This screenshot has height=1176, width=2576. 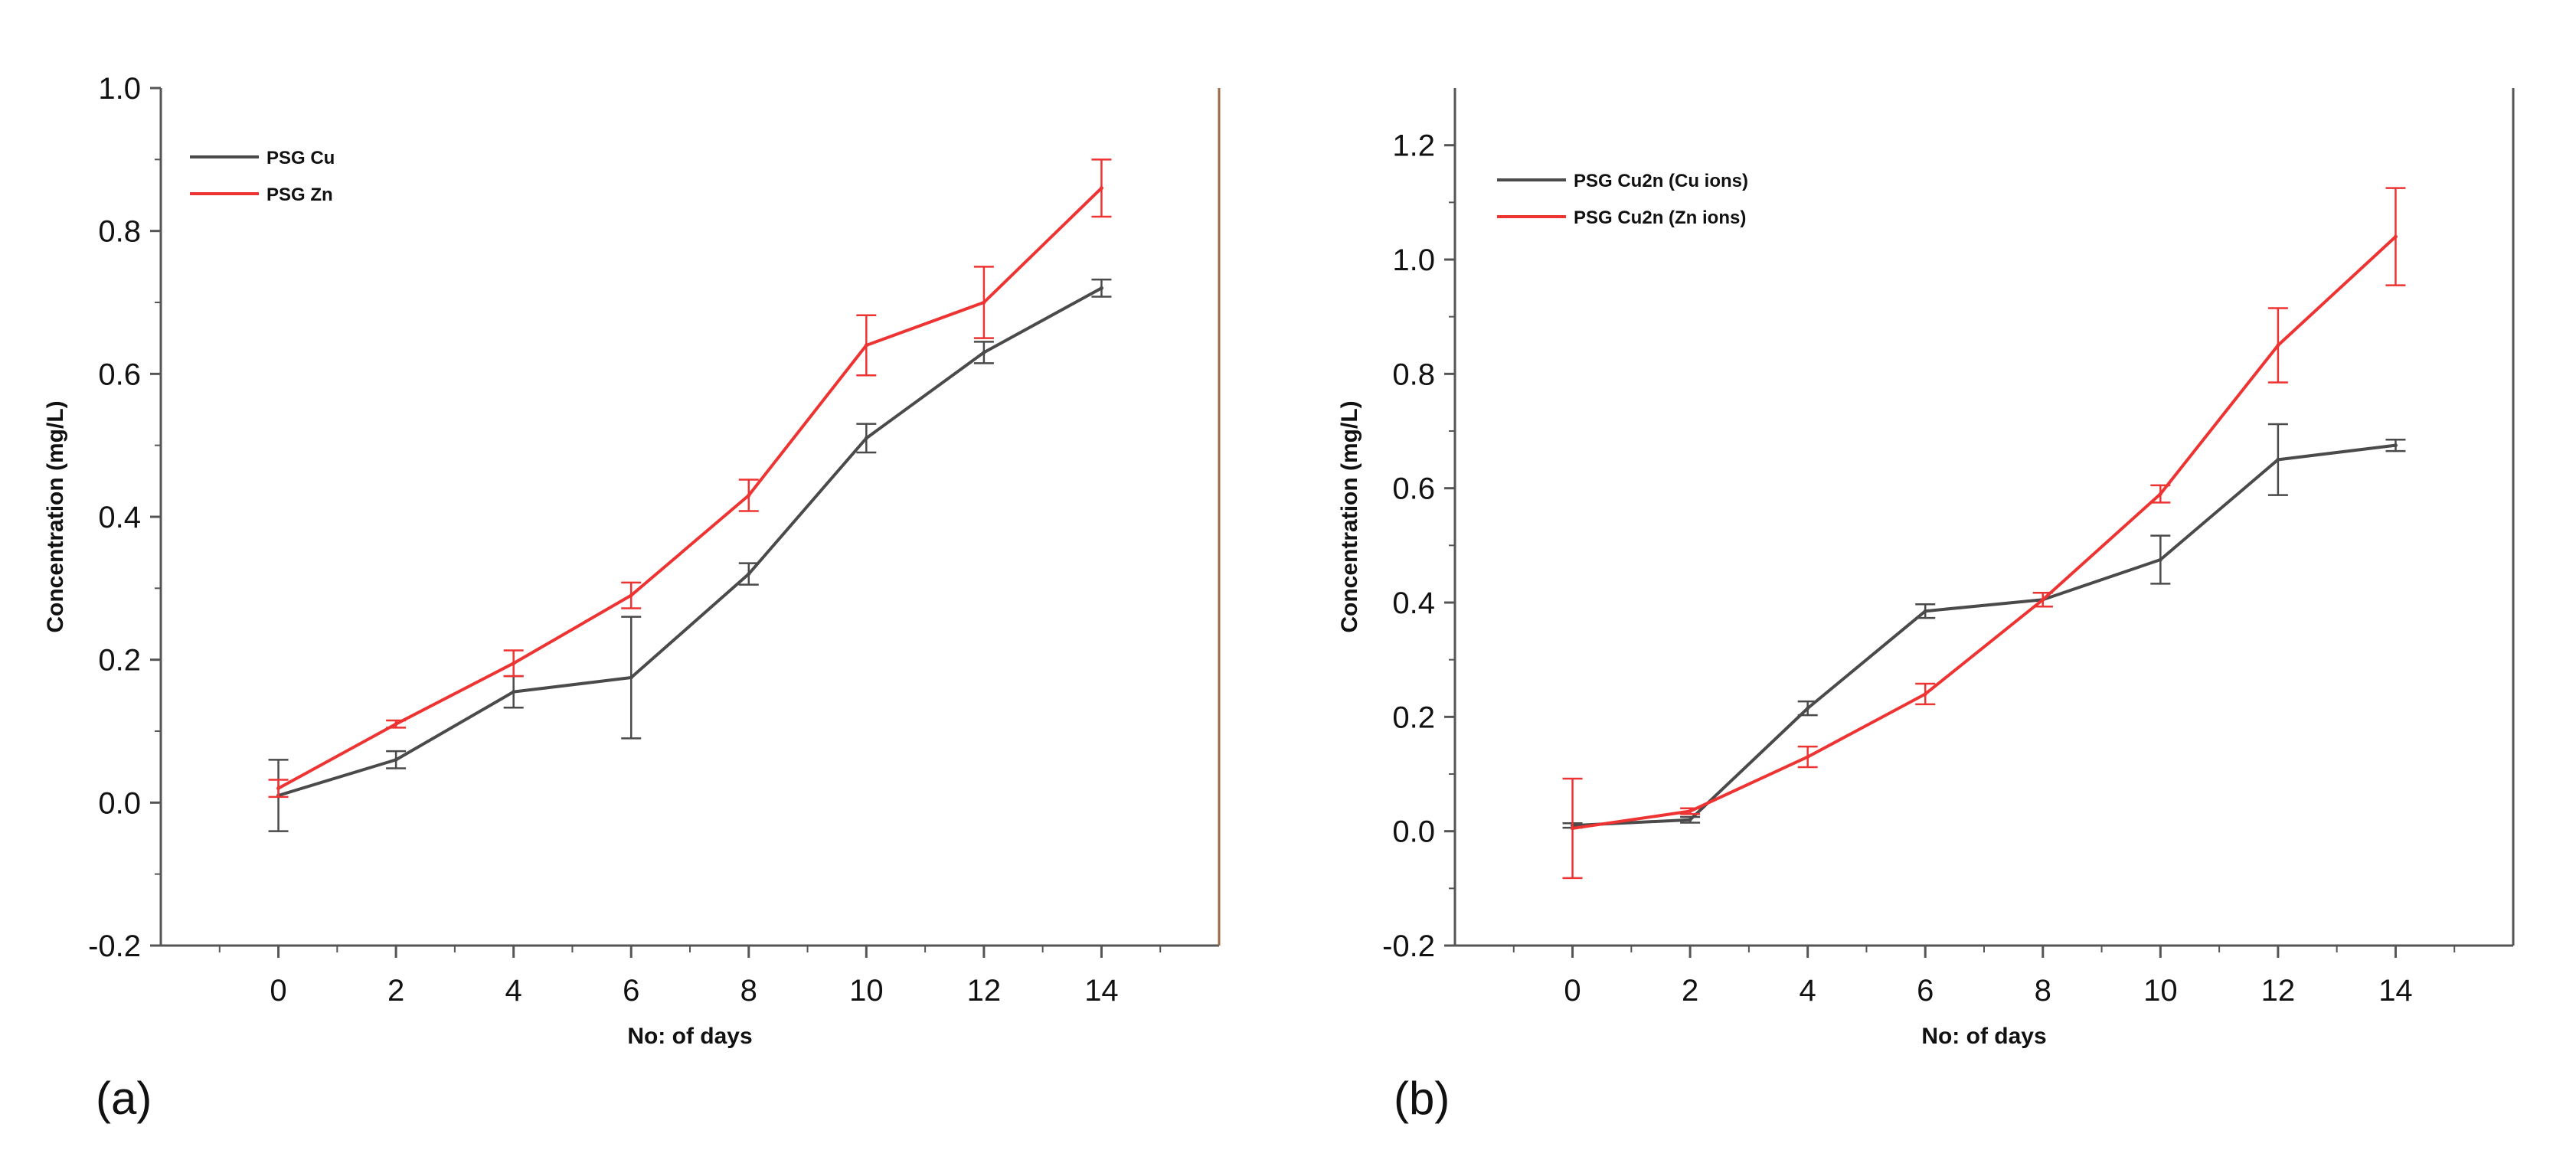 I want to click on legend-label: PSG Cu2n (Zn ions), so click(x=1660, y=217).